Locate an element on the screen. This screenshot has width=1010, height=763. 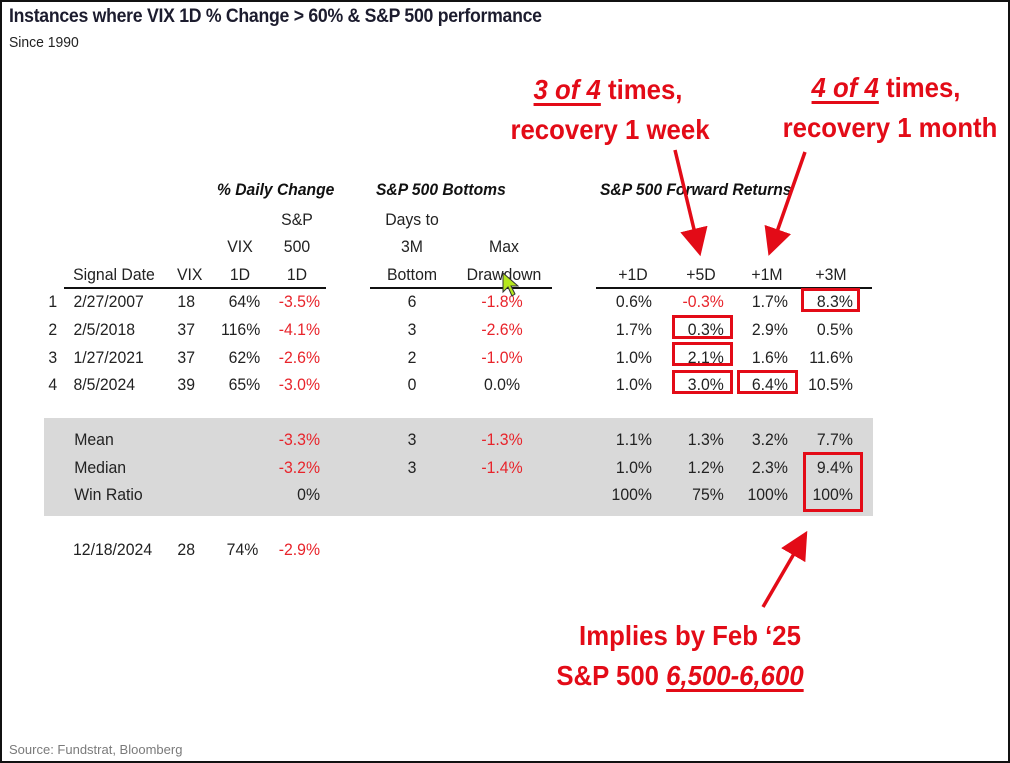
summary-cell-spx_1d: -3.3% is located at coordinates (299, 439).